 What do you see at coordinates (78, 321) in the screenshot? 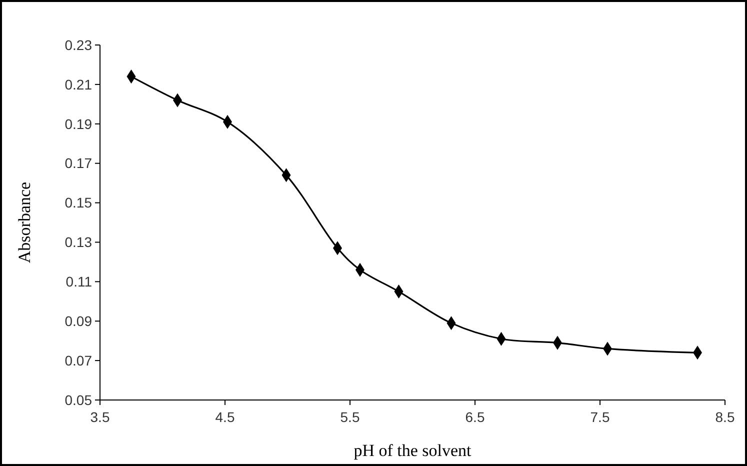
I see `y-tick-label: 0.09` at bounding box center [78, 321].